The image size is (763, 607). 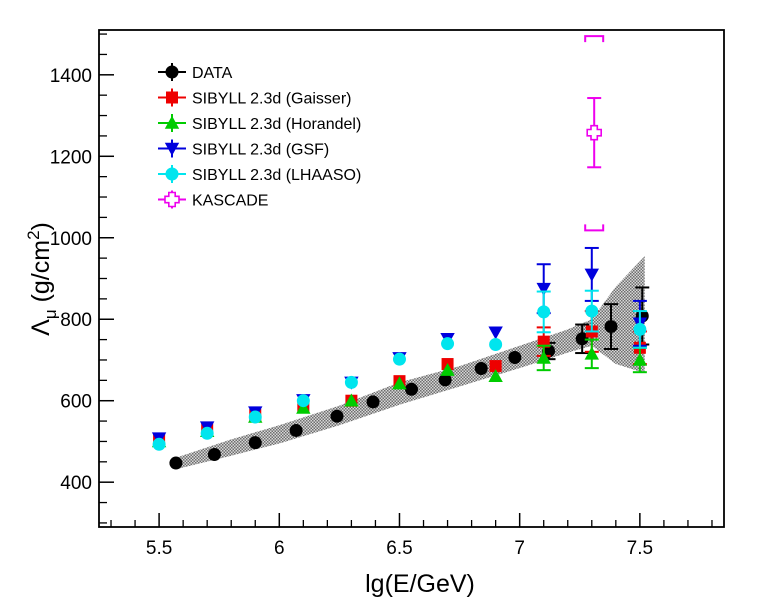 What do you see at coordinates (76, 320) in the screenshot?
I see `y-tick-label: 800` at bounding box center [76, 320].